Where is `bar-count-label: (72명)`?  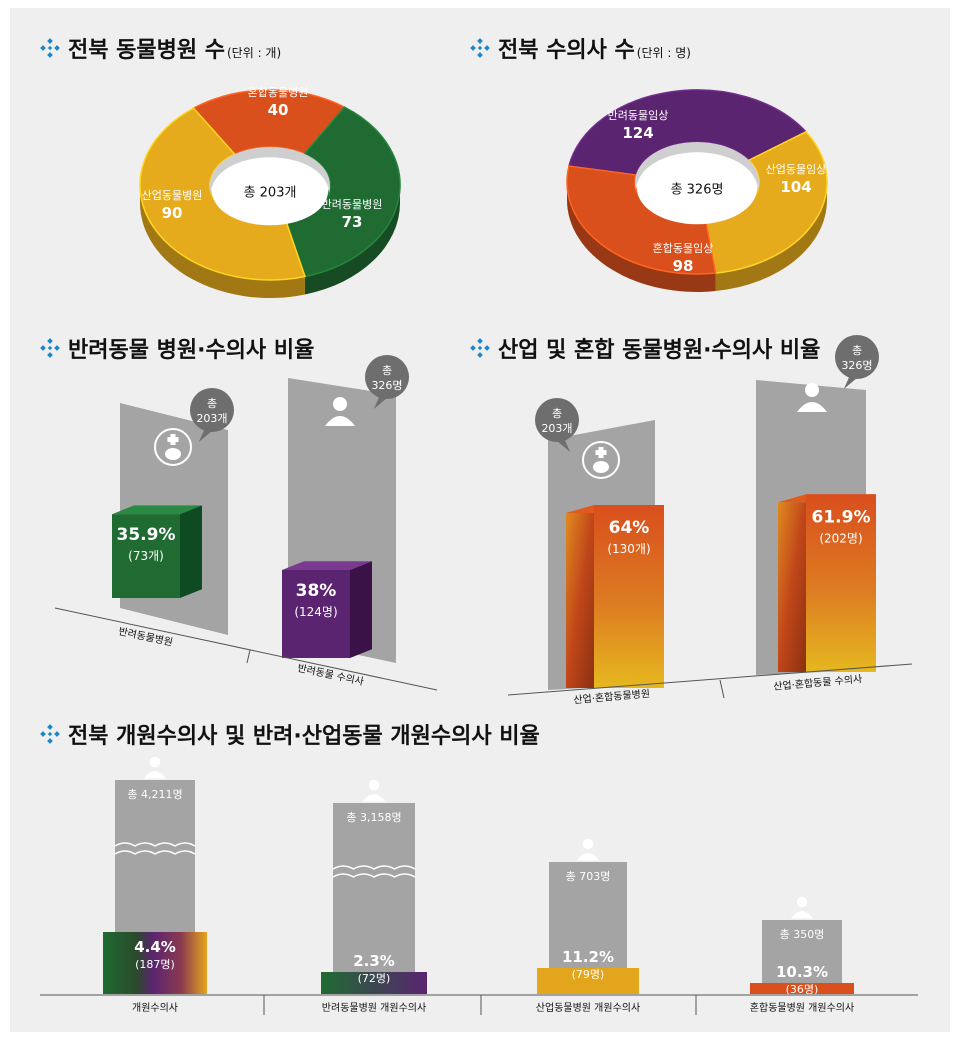 bar-count-label: (72명) is located at coordinates (374, 978).